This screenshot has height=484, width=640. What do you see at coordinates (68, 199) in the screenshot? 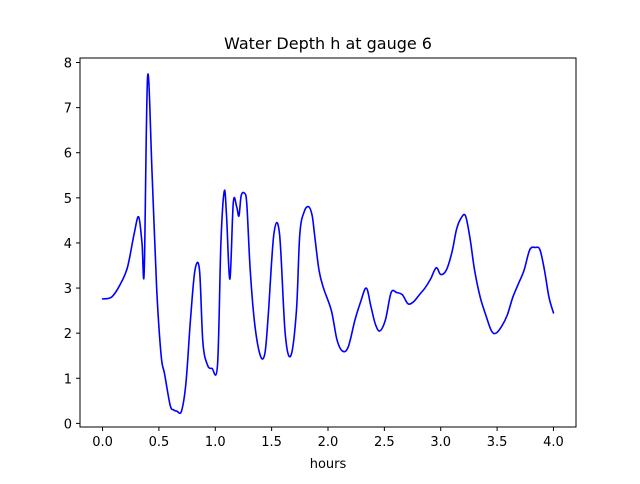
I see `y-tick-label: 5` at bounding box center [68, 199].